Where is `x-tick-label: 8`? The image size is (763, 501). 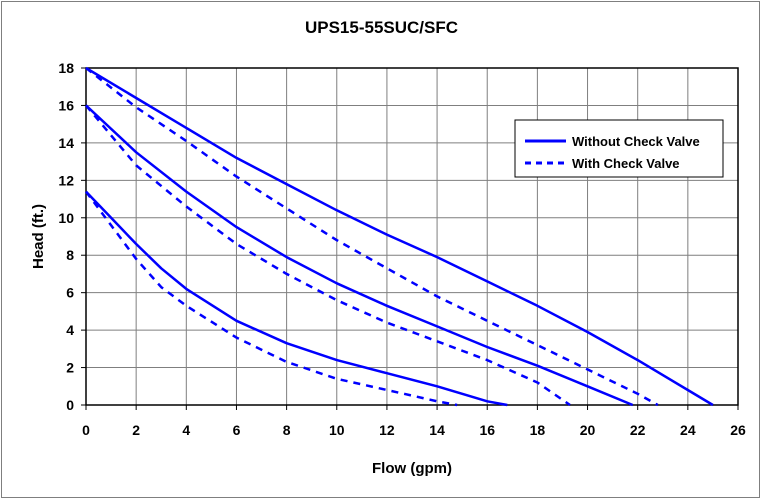 x-tick-label: 8 is located at coordinates (287, 430).